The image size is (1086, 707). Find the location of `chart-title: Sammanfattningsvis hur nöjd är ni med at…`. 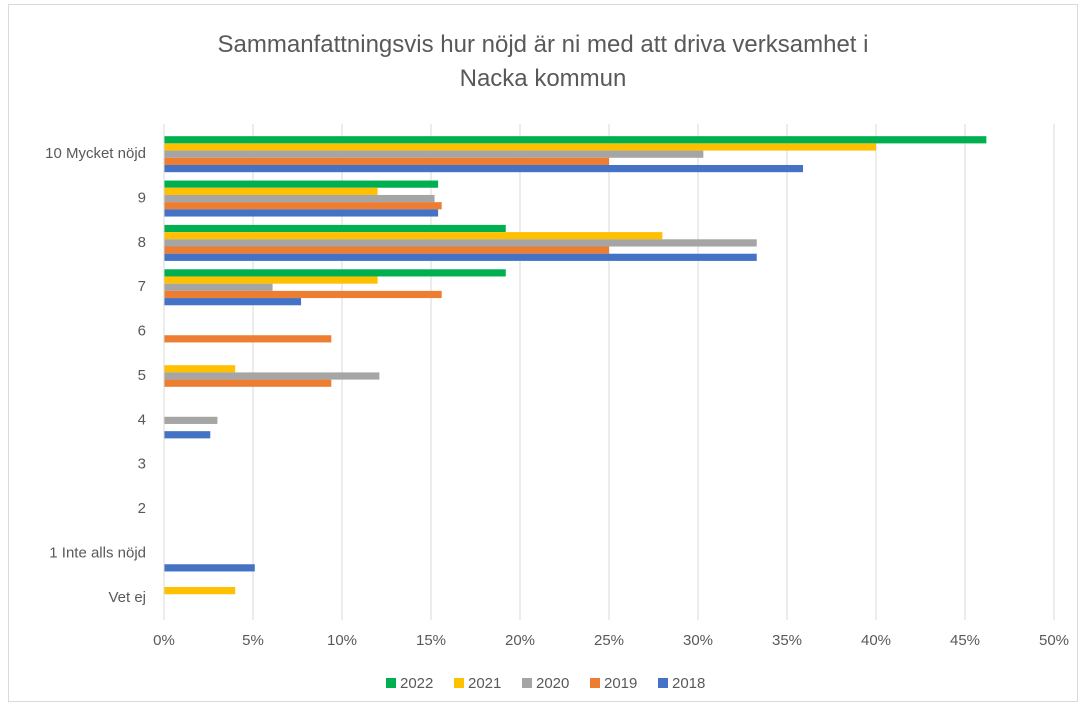

chart-title: Sammanfattningsvis hur nöjd är ni med at… is located at coordinates (543, 61).